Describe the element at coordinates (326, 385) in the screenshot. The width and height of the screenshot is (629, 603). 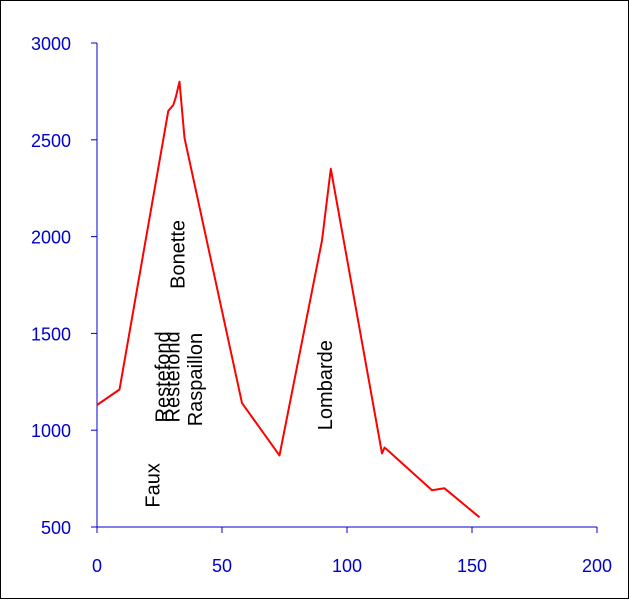
I see `col-label: Lombarde` at that location.